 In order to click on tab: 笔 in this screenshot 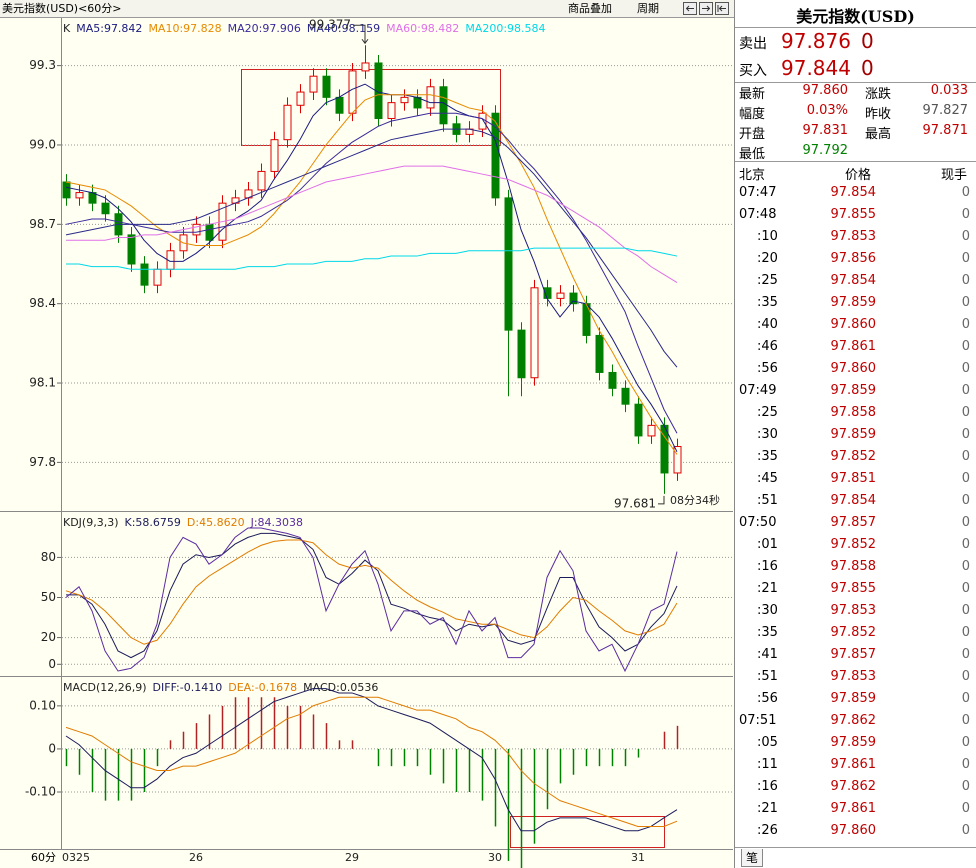, I will do `click(752, 858)`.